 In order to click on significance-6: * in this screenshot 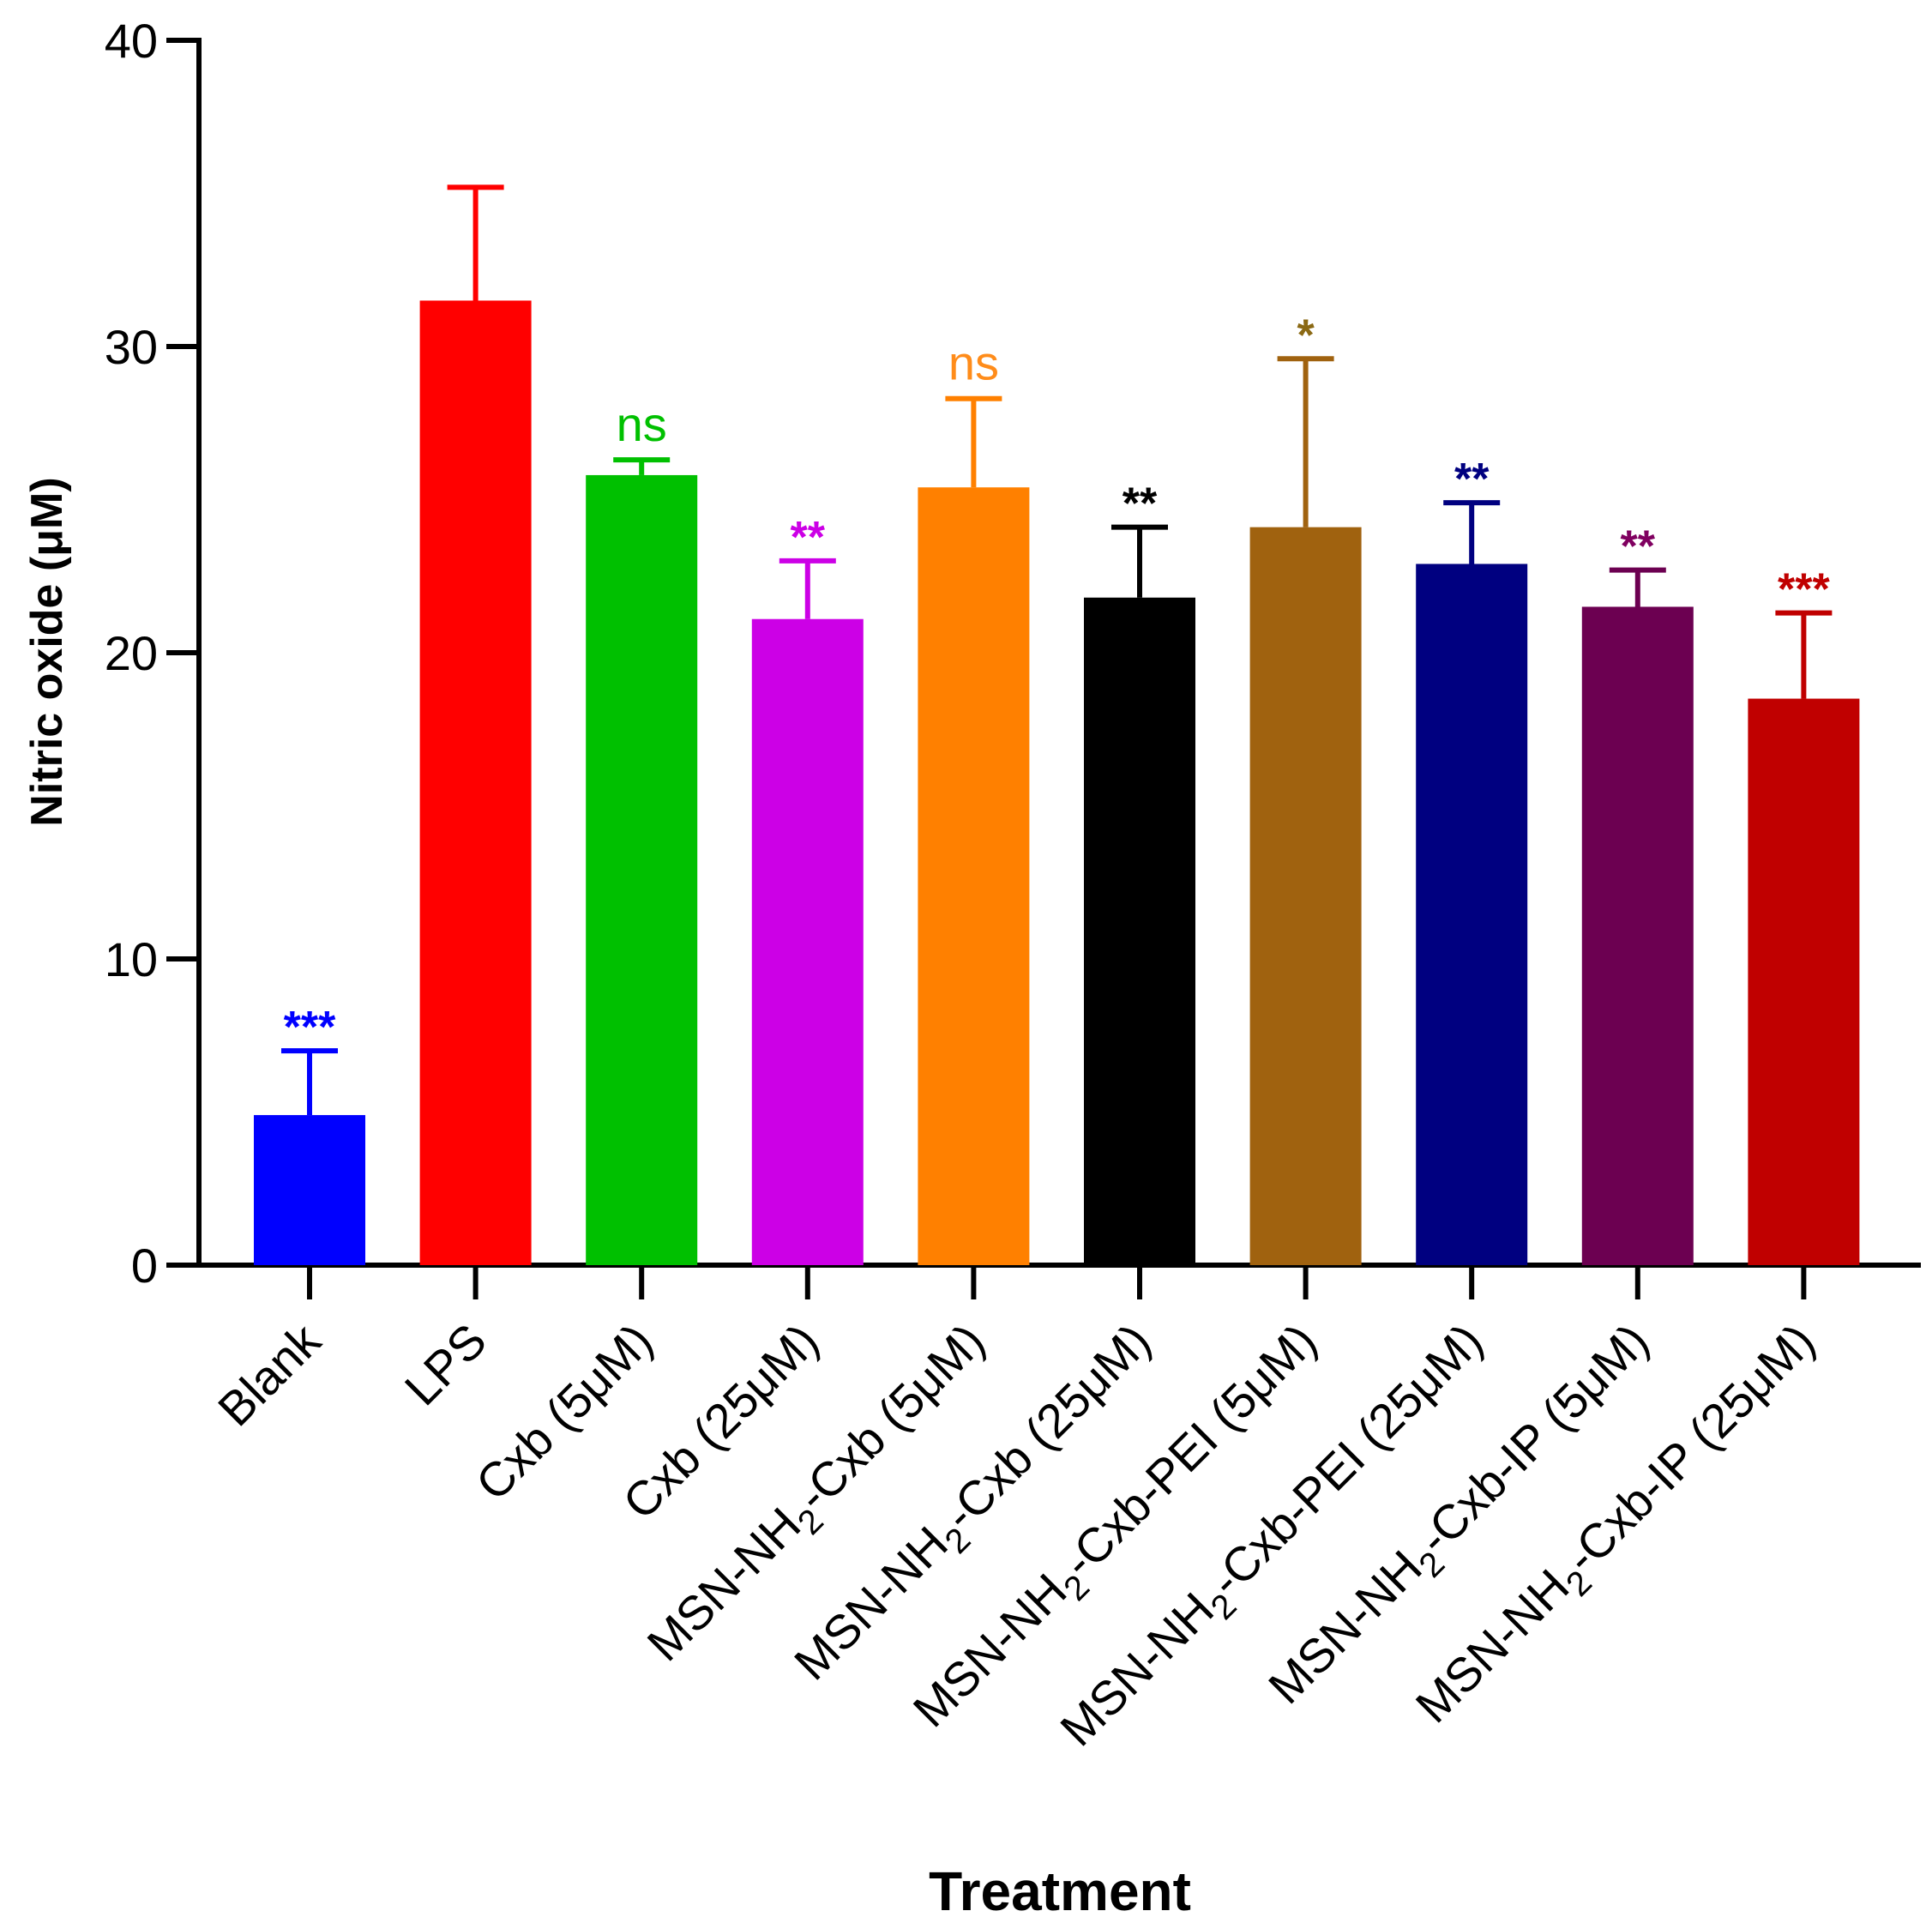, I will do `click(1306, 335)`.